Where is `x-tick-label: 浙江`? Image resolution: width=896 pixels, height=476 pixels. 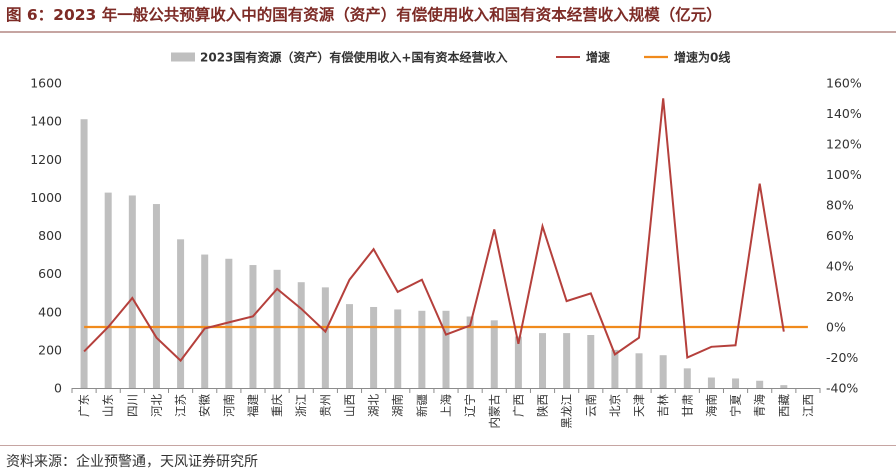 x-tick-label: 浙江 is located at coordinates (301, 405).